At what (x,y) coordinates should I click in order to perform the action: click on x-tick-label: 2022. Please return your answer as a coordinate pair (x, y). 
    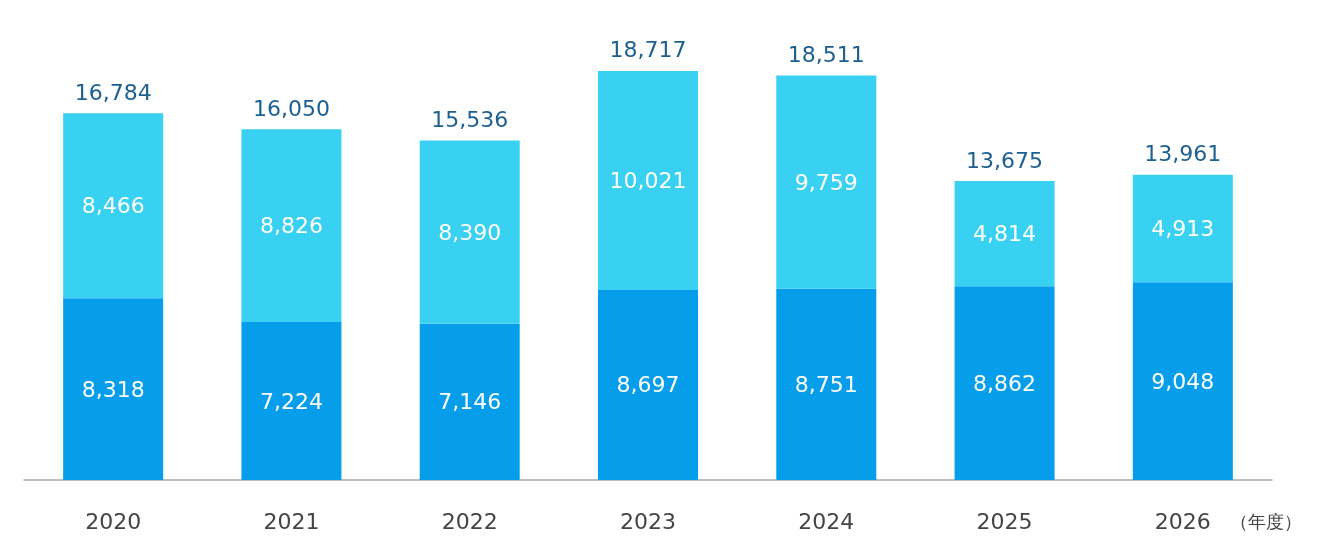
    Looking at the image, I should click on (469, 521).